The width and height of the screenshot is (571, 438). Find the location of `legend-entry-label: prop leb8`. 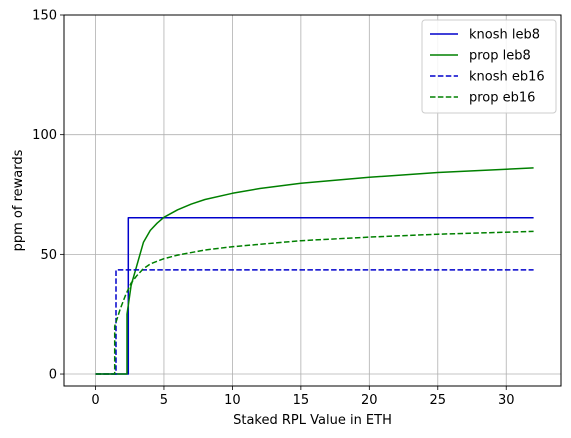

legend-entry-label: prop leb8 is located at coordinates (500, 56).